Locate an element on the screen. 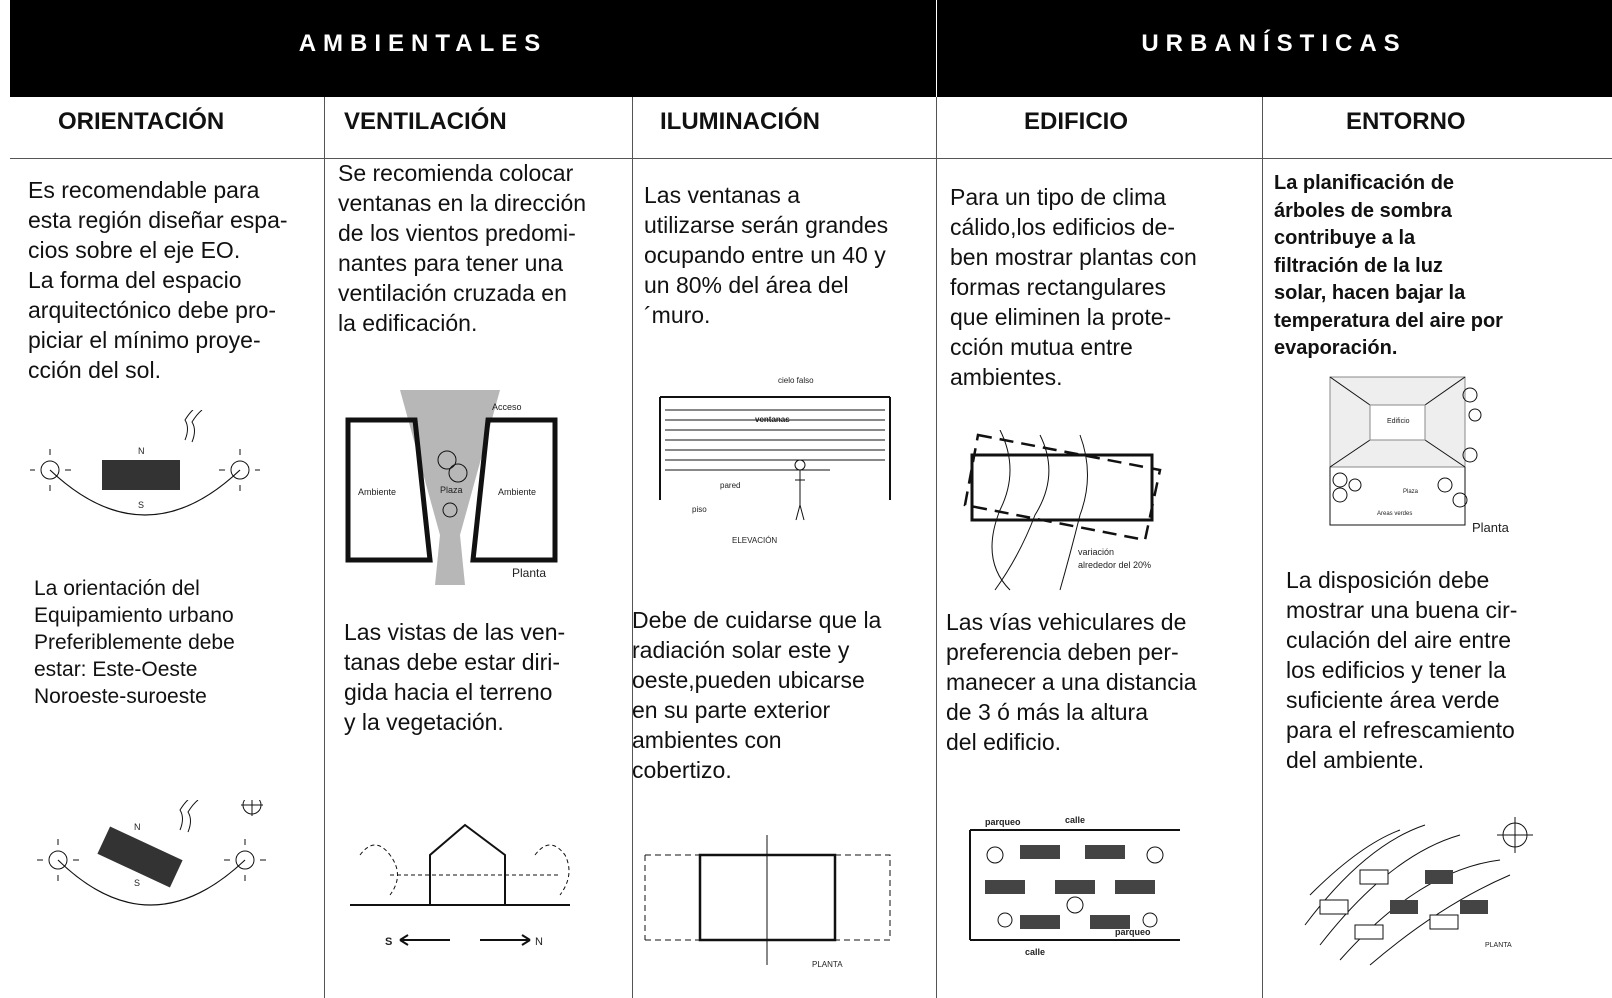  paragraph-line: ventilación cruzada en is located at coordinates (452, 293).